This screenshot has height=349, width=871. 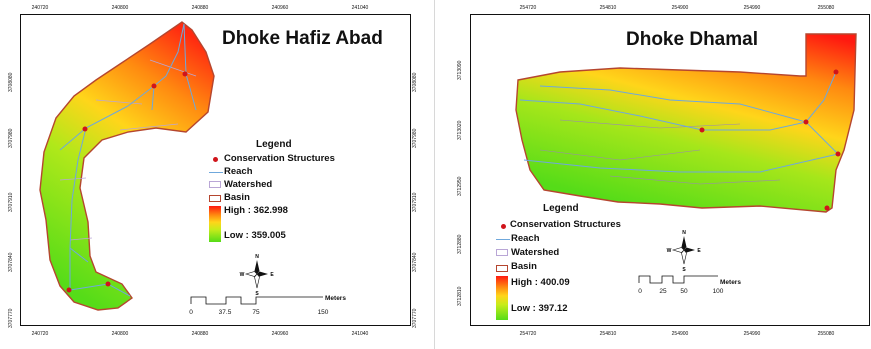 I want to click on legend-high-value: High : 400.09, so click(x=540, y=282).